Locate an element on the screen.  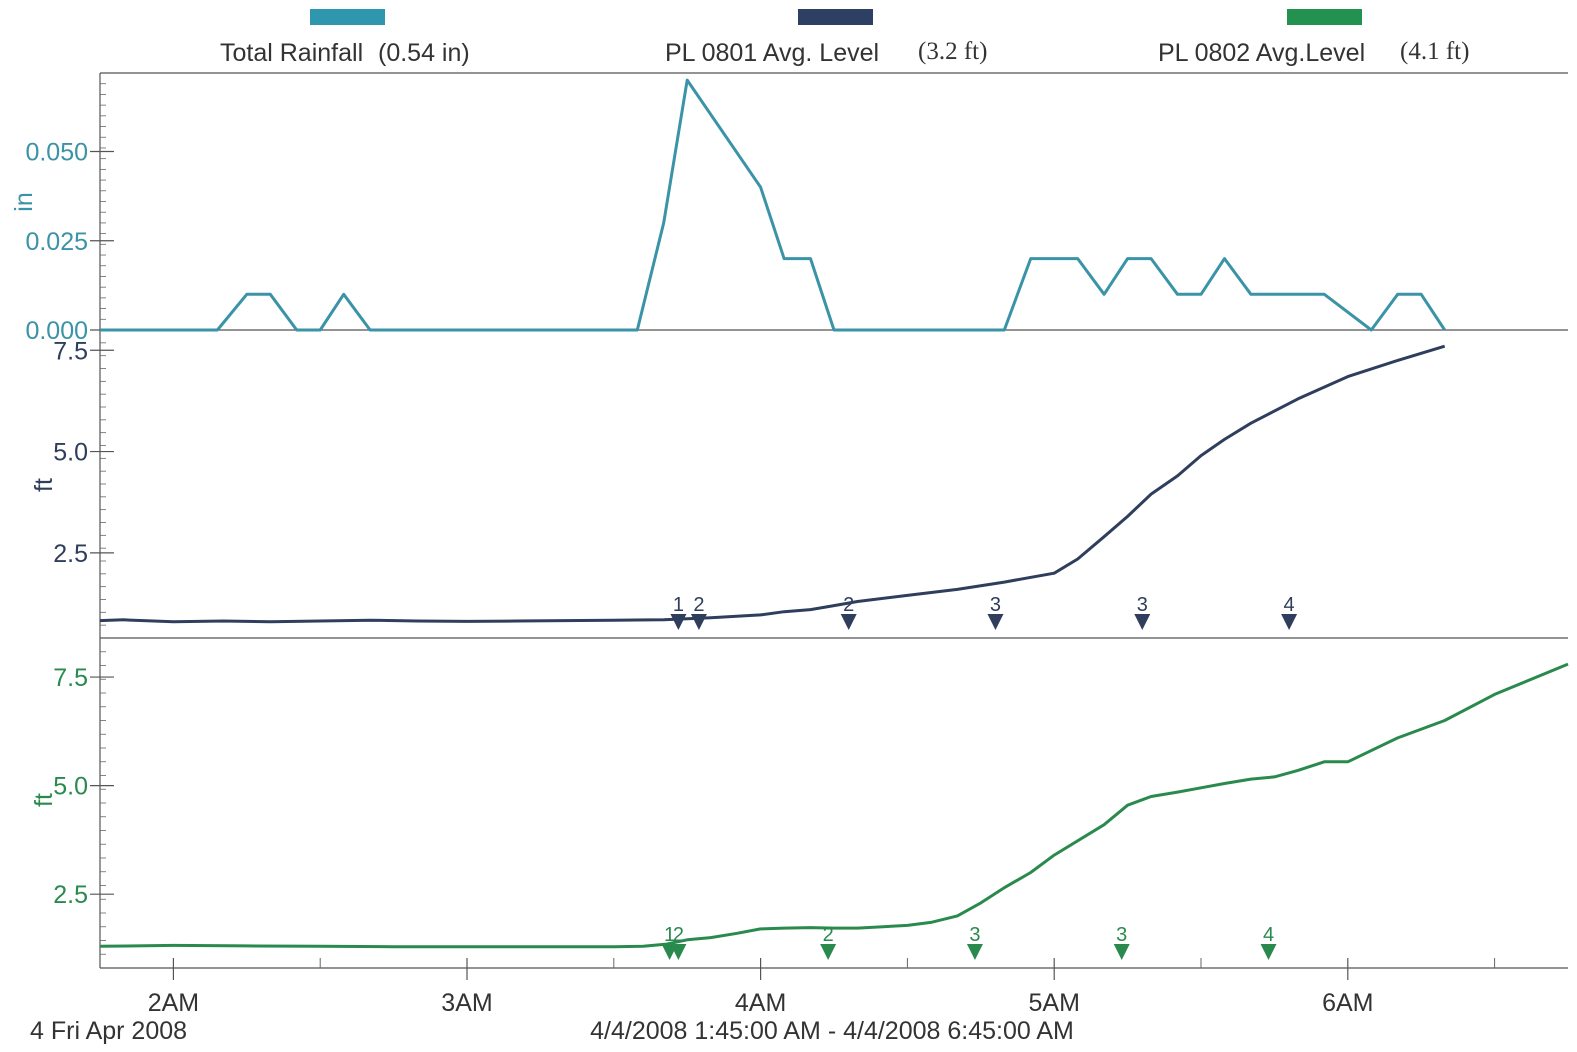
x-tick-label: 5AM is located at coordinates (1053, 1003).